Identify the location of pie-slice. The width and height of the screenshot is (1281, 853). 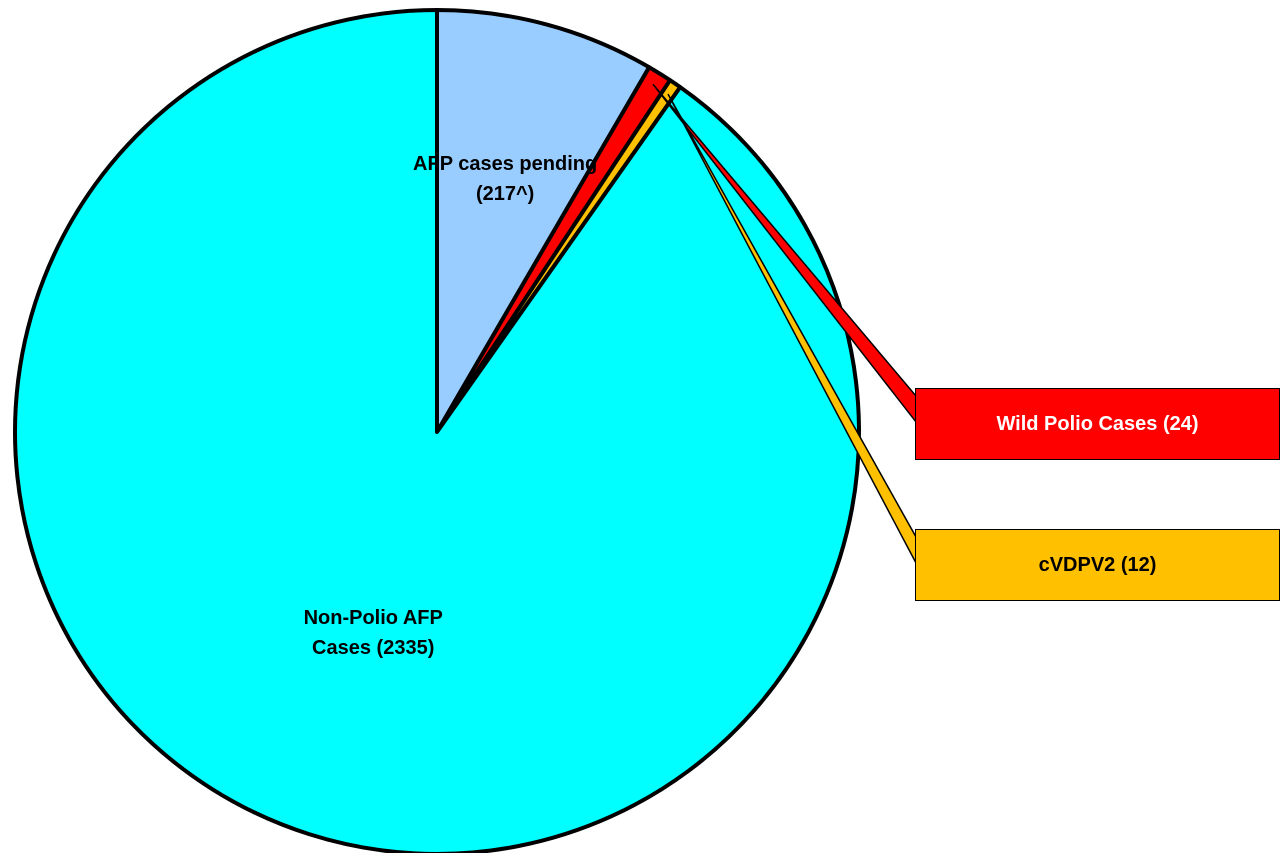
(543, 221).